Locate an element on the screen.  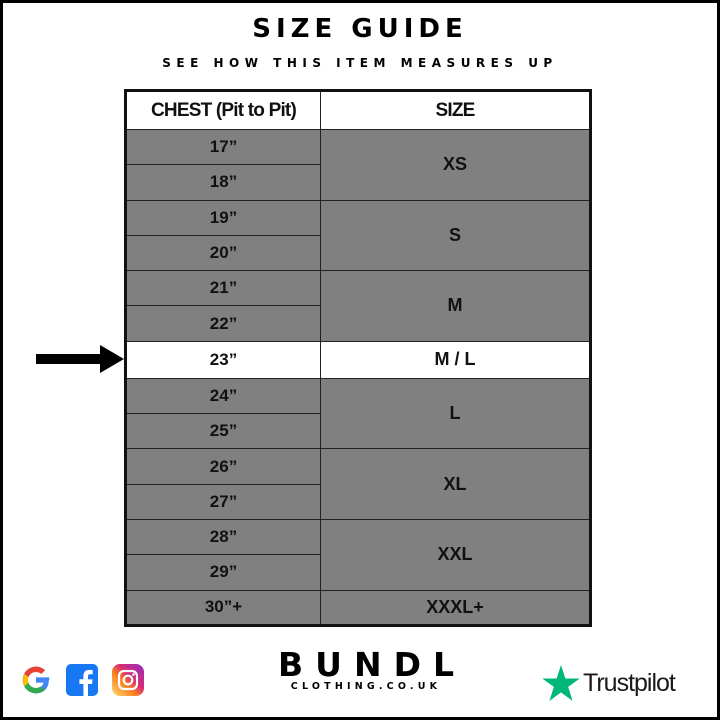
size-cell: XXL is located at coordinates (455, 554).